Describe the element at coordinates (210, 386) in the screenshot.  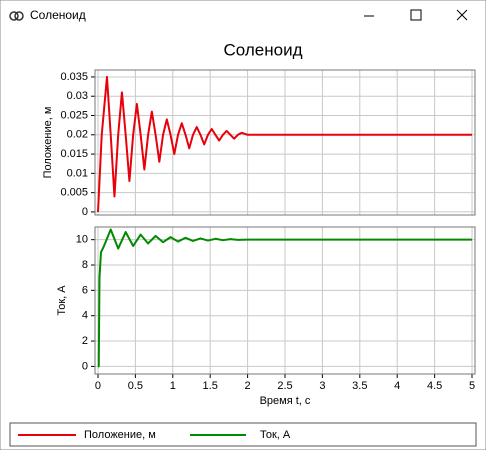
I see `x-tick-label: 1.5` at that location.